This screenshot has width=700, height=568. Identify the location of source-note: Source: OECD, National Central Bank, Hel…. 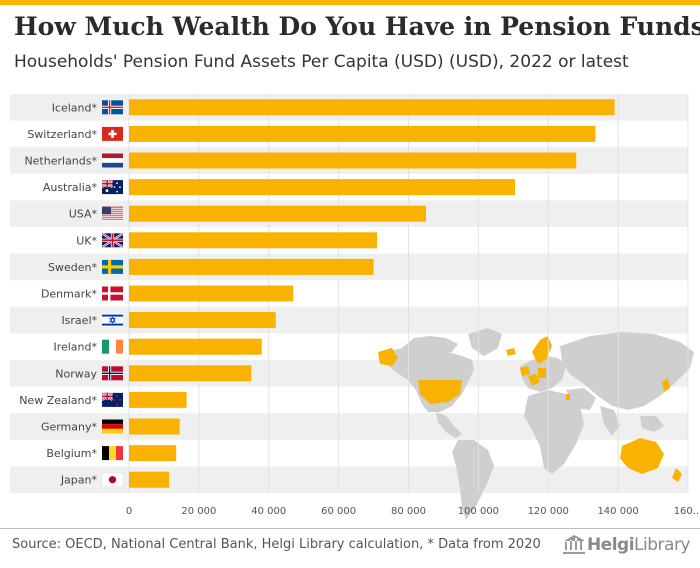
(276, 544).